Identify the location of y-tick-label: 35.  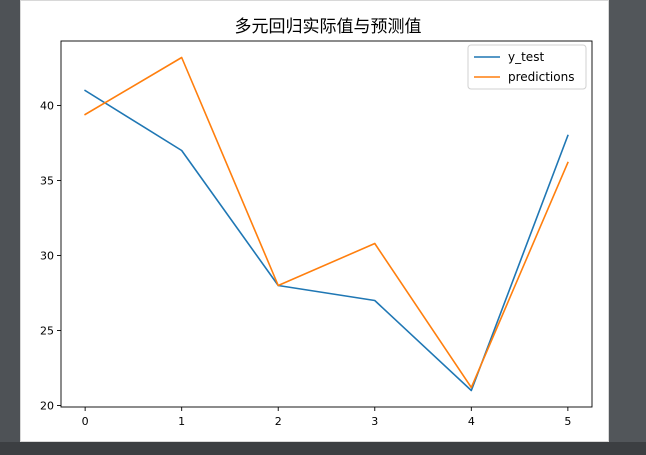
(47, 181).